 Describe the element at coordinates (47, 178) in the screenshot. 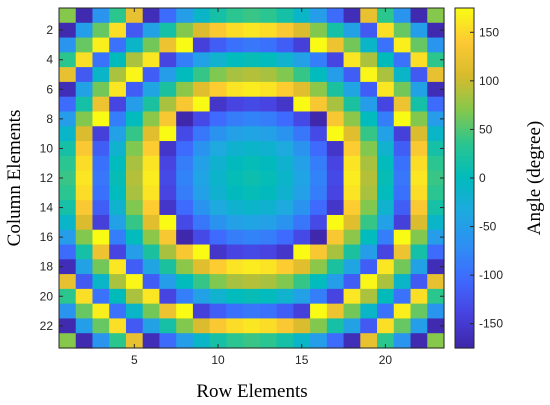

I see `y-tick-label: 12` at that location.